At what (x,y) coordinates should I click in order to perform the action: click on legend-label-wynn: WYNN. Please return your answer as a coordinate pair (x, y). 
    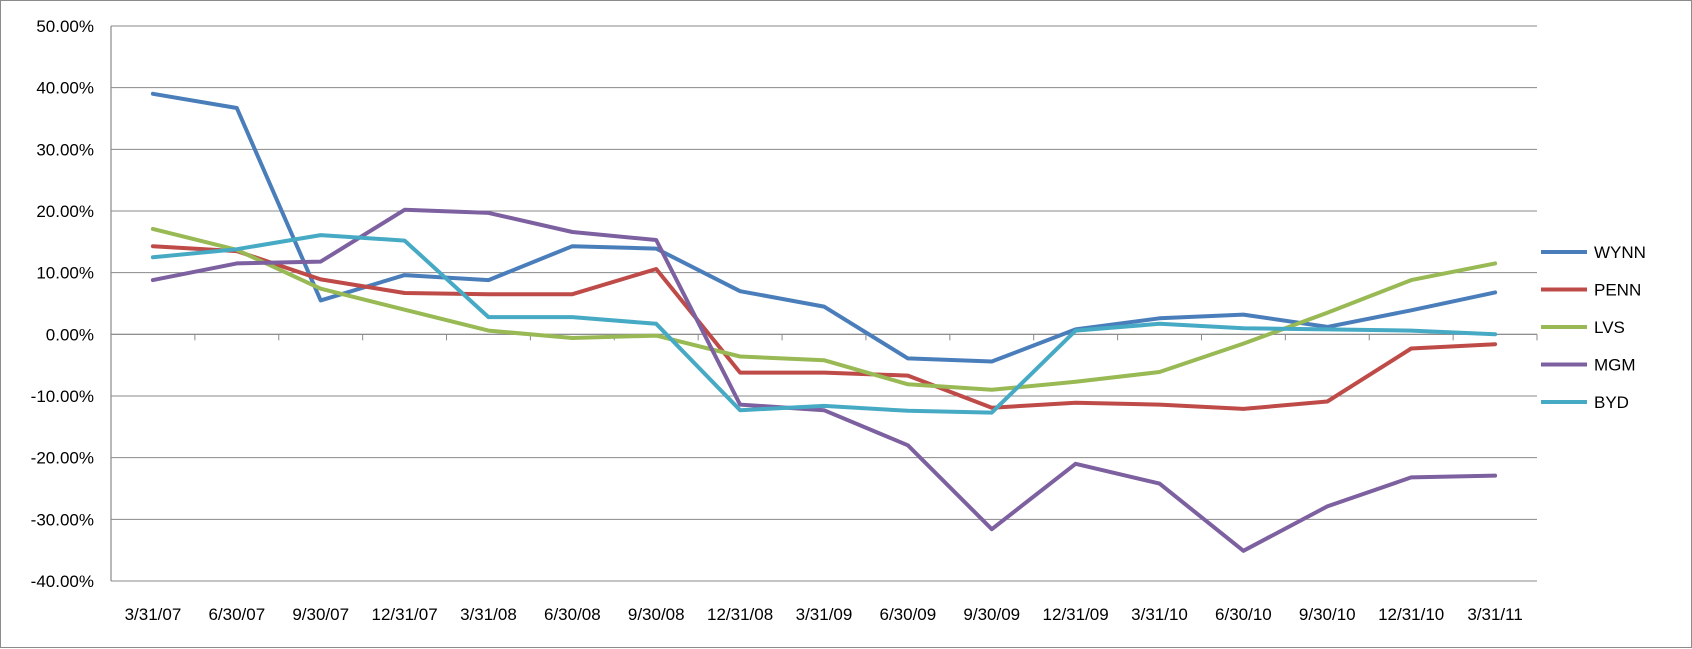
    Looking at the image, I should click on (1620, 252).